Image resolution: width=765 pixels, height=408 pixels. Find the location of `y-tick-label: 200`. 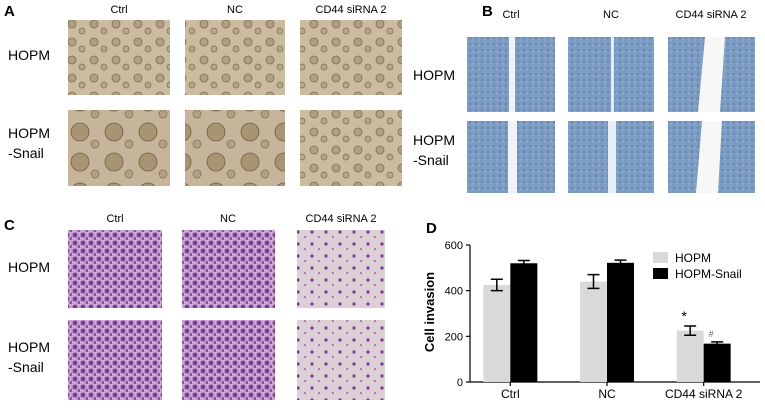

y-tick-label: 200 is located at coordinates (454, 337).